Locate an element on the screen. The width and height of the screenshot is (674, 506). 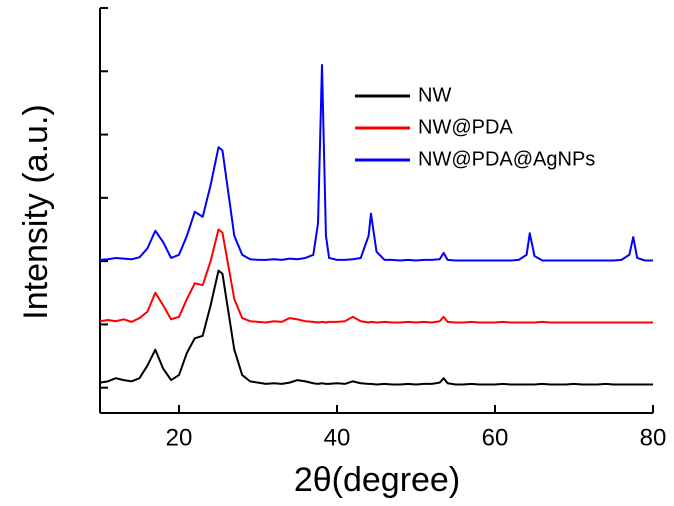
x-tick-label: 40 is located at coordinates (337, 437).